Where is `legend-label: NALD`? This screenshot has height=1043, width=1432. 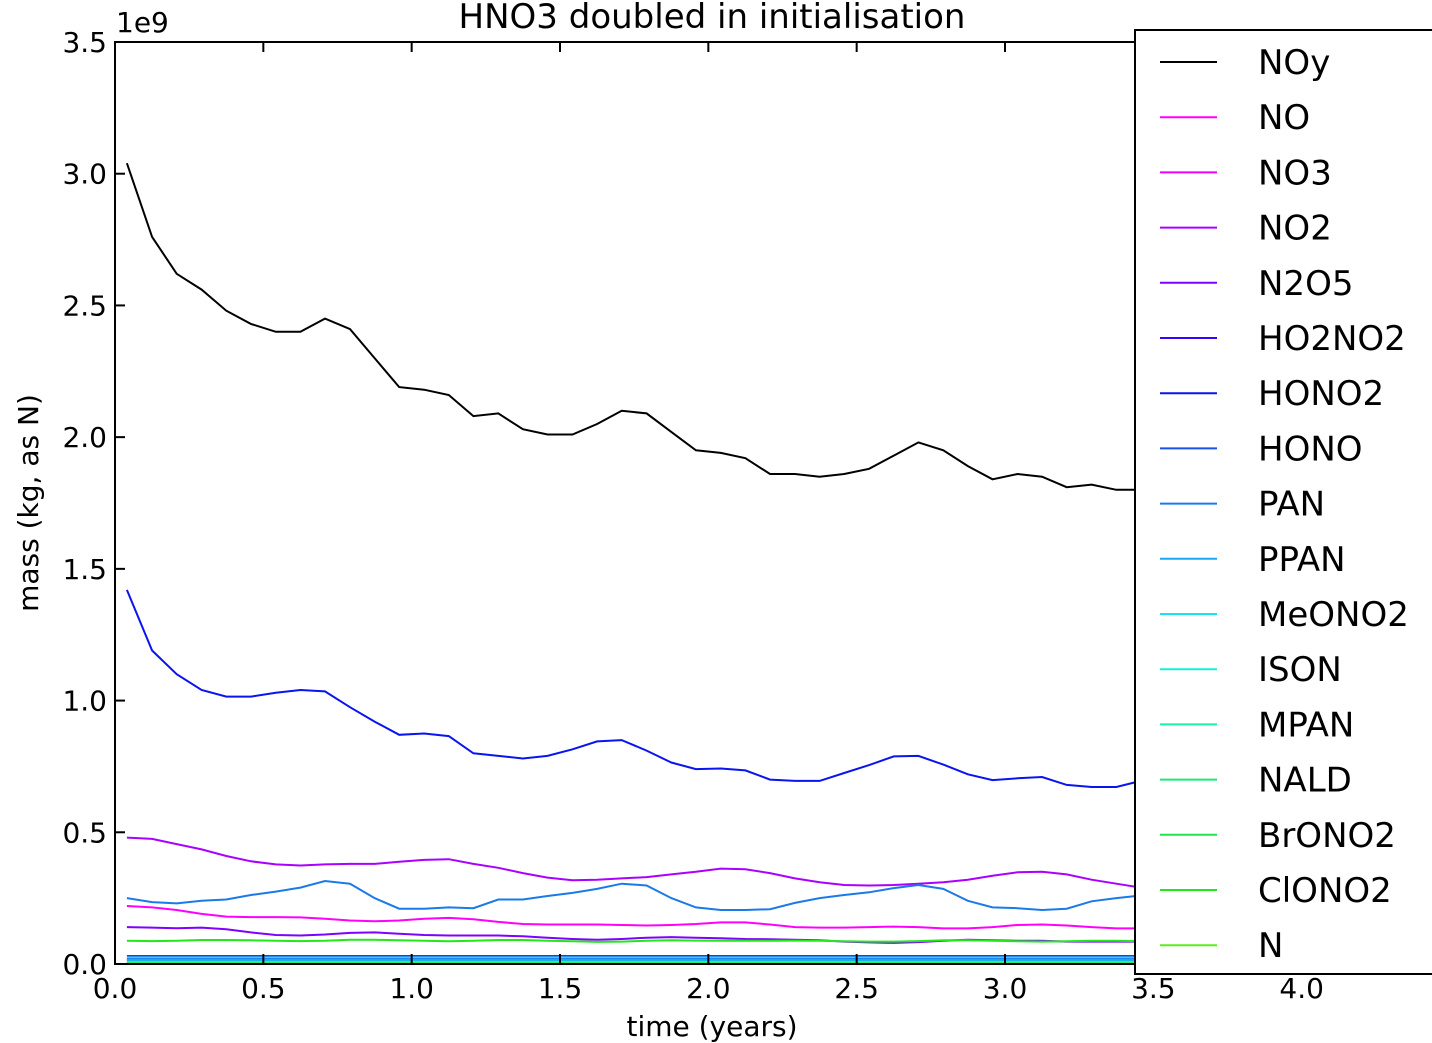
legend-label: NALD is located at coordinates (1305, 781).